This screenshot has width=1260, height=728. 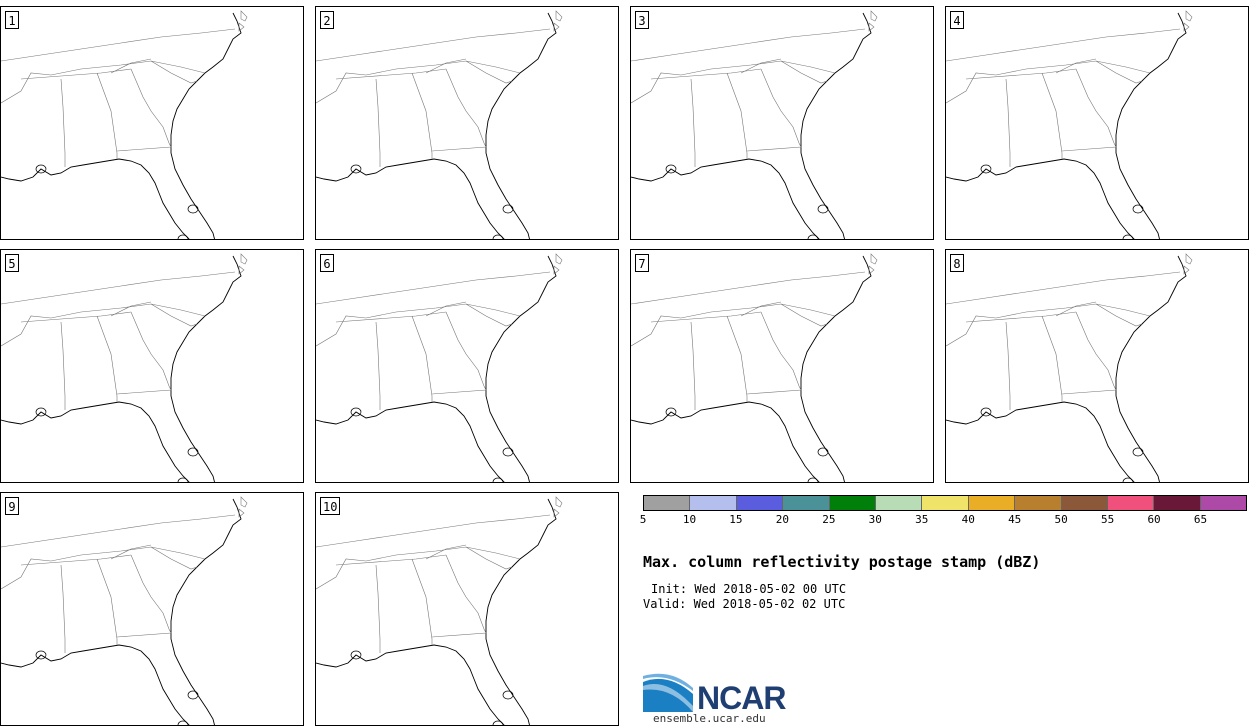 What do you see at coordinates (744, 604) in the screenshot?
I see `valid-time: Valid: Wed 2018-05-02 02 UTC` at bounding box center [744, 604].